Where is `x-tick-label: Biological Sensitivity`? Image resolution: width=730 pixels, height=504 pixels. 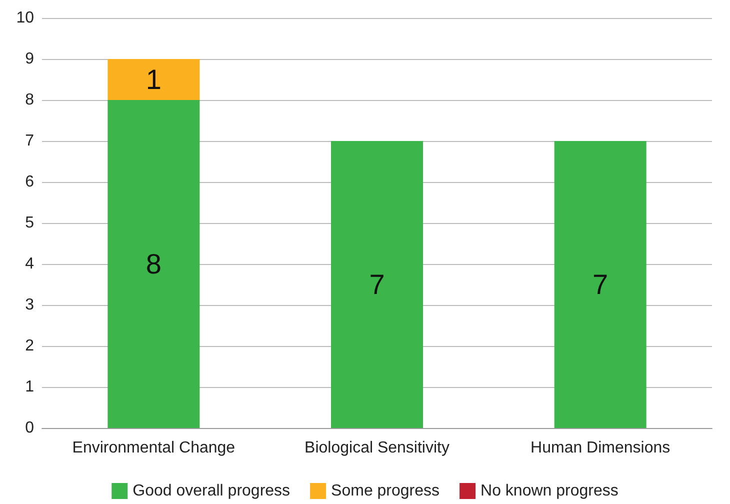
x-tick-label: Biological Sensitivity is located at coordinates (377, 448).